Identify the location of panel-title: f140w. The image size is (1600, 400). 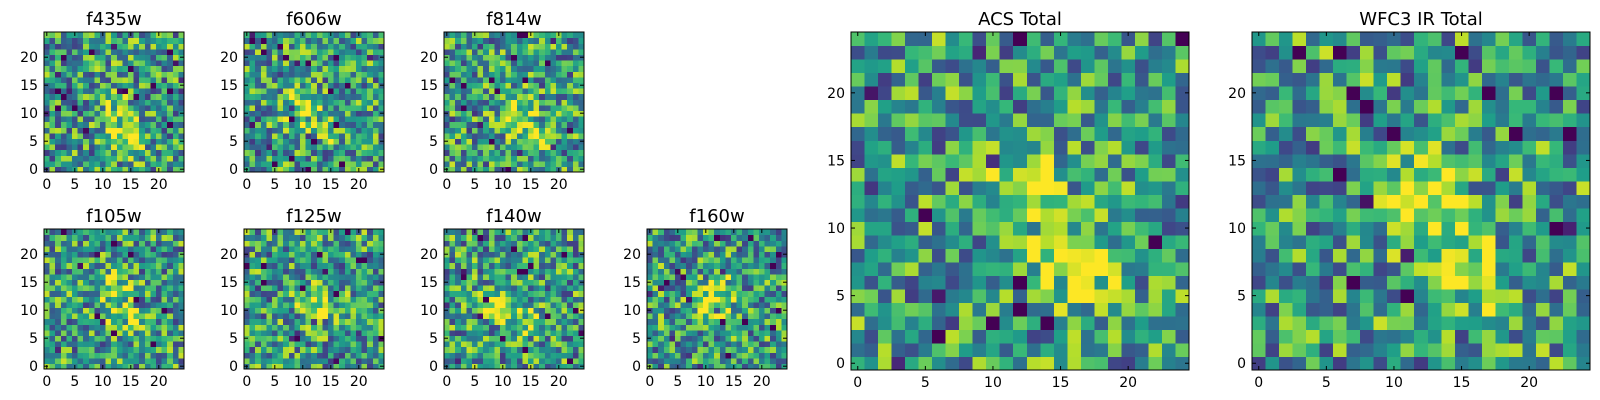
(513, 216).